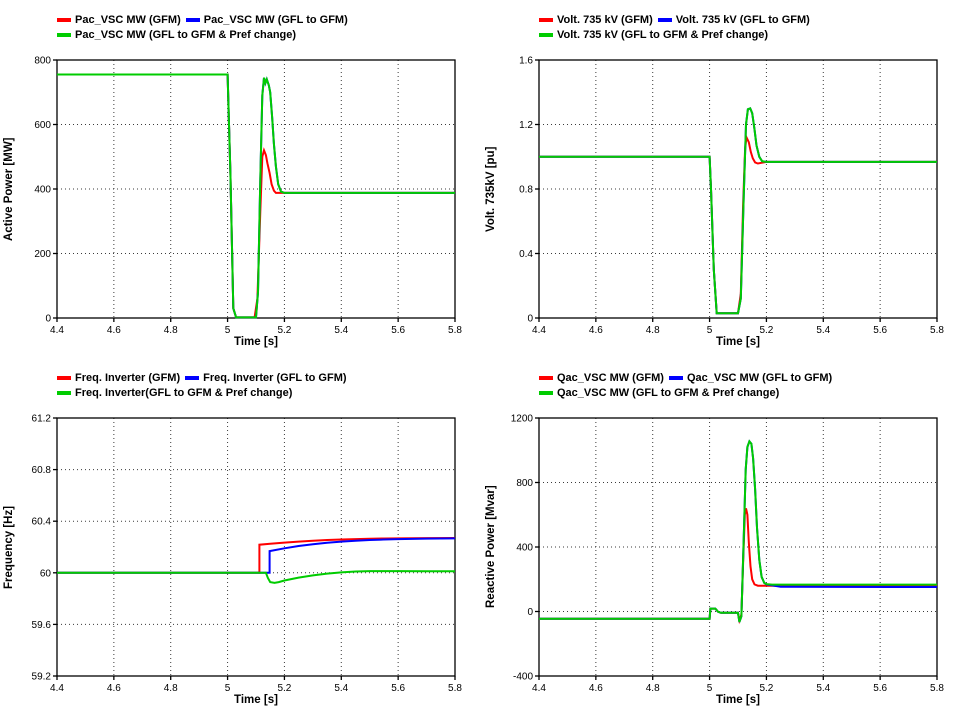 The height and width of the screenshot is (716, 964). I want to click on y-tick-label: 0.8, so click(526, 190).